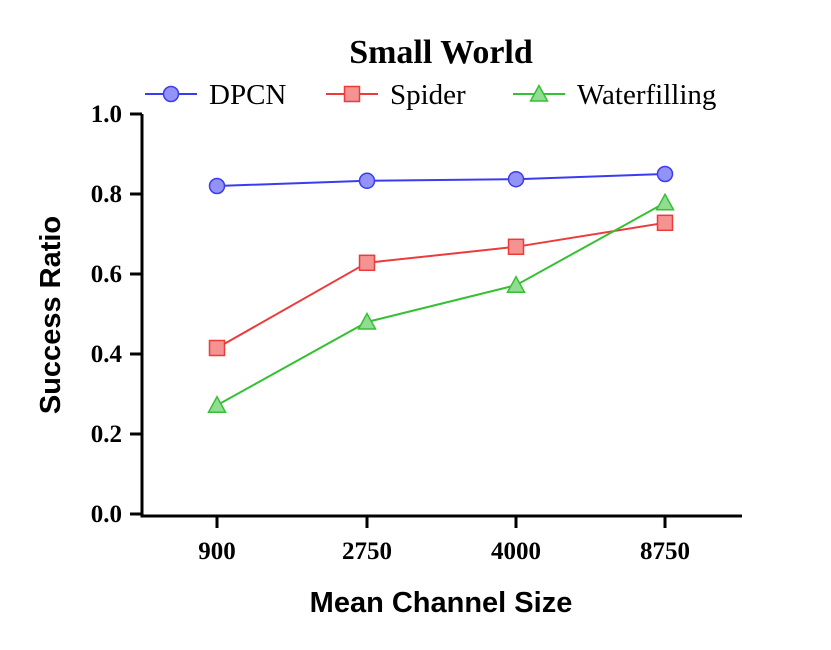 This screenshot has width=831, height=650. Describe the element at coordinates (352, 94) in the screenshot. I see `legend-marker-spider` at that location.